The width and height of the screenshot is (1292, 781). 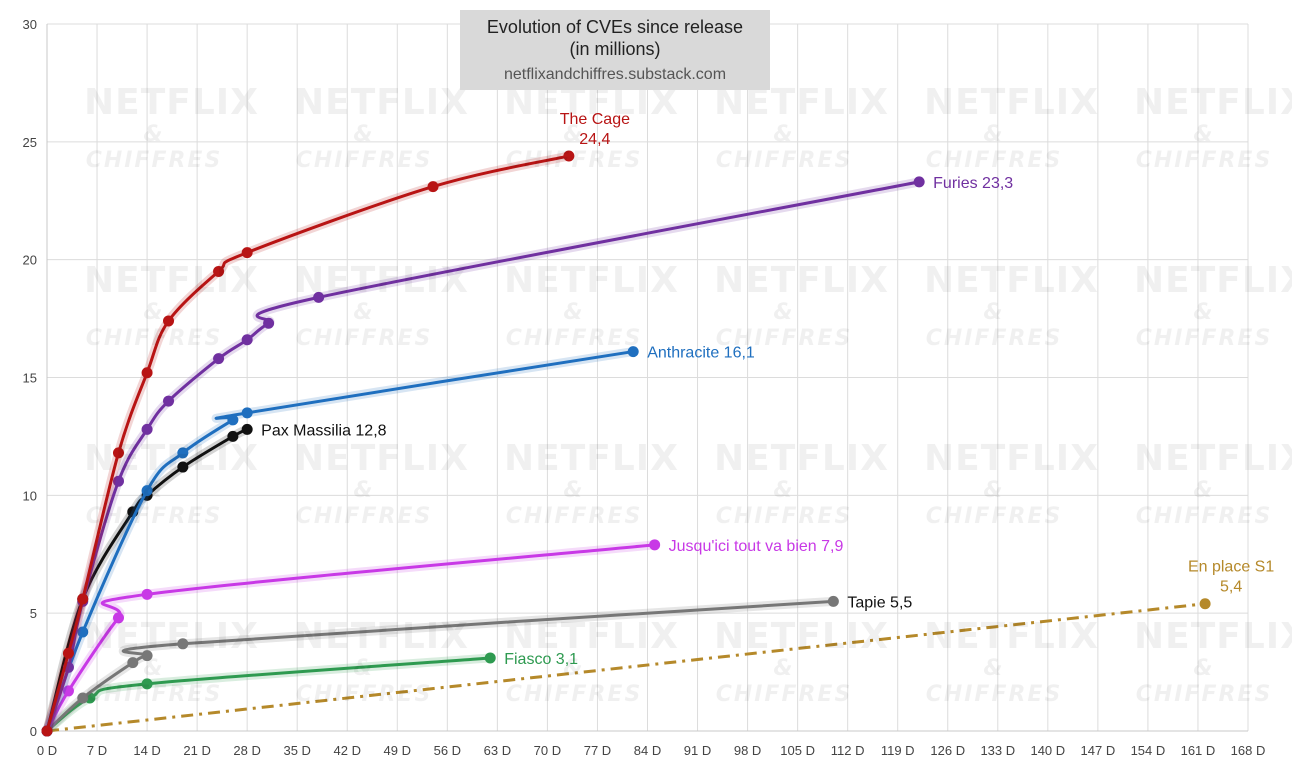 What do you see at coordinates (33, 613) in the screenshot?
I see `y-tick-label: 5` at bounding box center [33, 613].